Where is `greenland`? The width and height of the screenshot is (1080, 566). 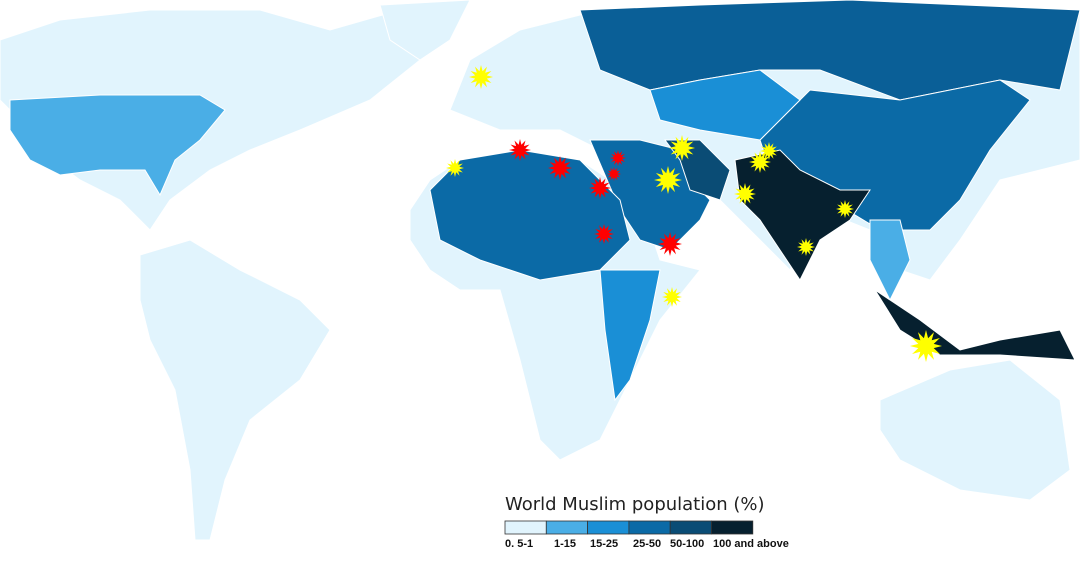 greenland is located at coordinates (425, 30).